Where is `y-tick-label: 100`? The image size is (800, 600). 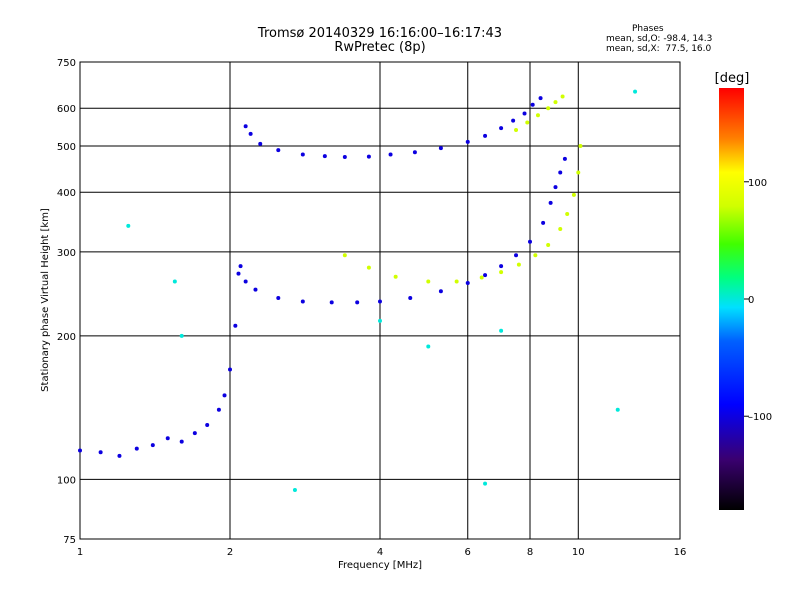
y-tick-label: 100 is located at coordinates (66, 480).